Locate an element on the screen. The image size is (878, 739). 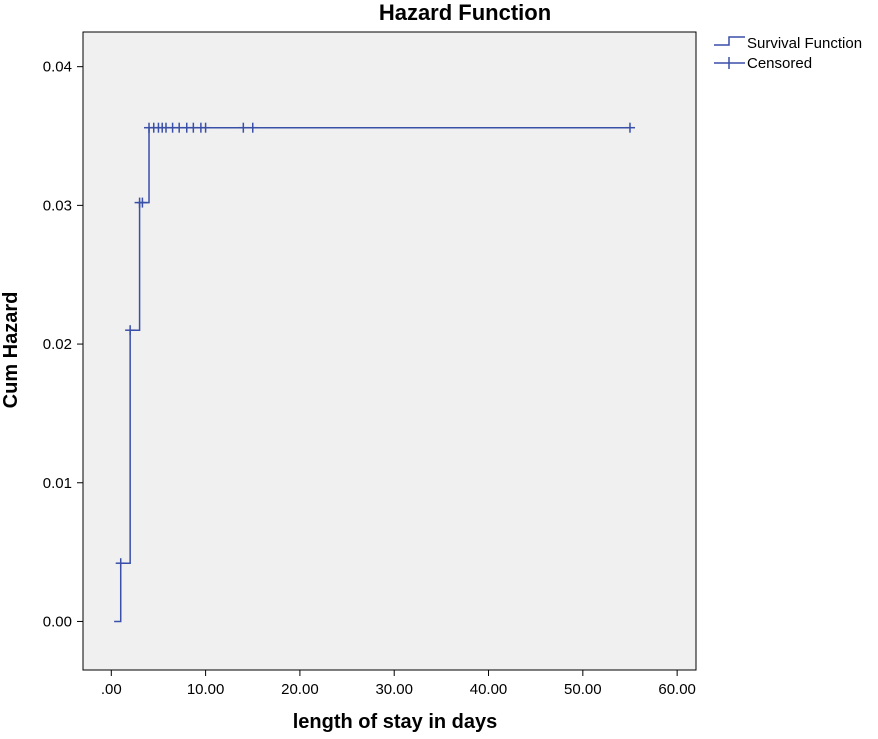
y-tick-label: 0.03 is located at coordinates (57, 205).